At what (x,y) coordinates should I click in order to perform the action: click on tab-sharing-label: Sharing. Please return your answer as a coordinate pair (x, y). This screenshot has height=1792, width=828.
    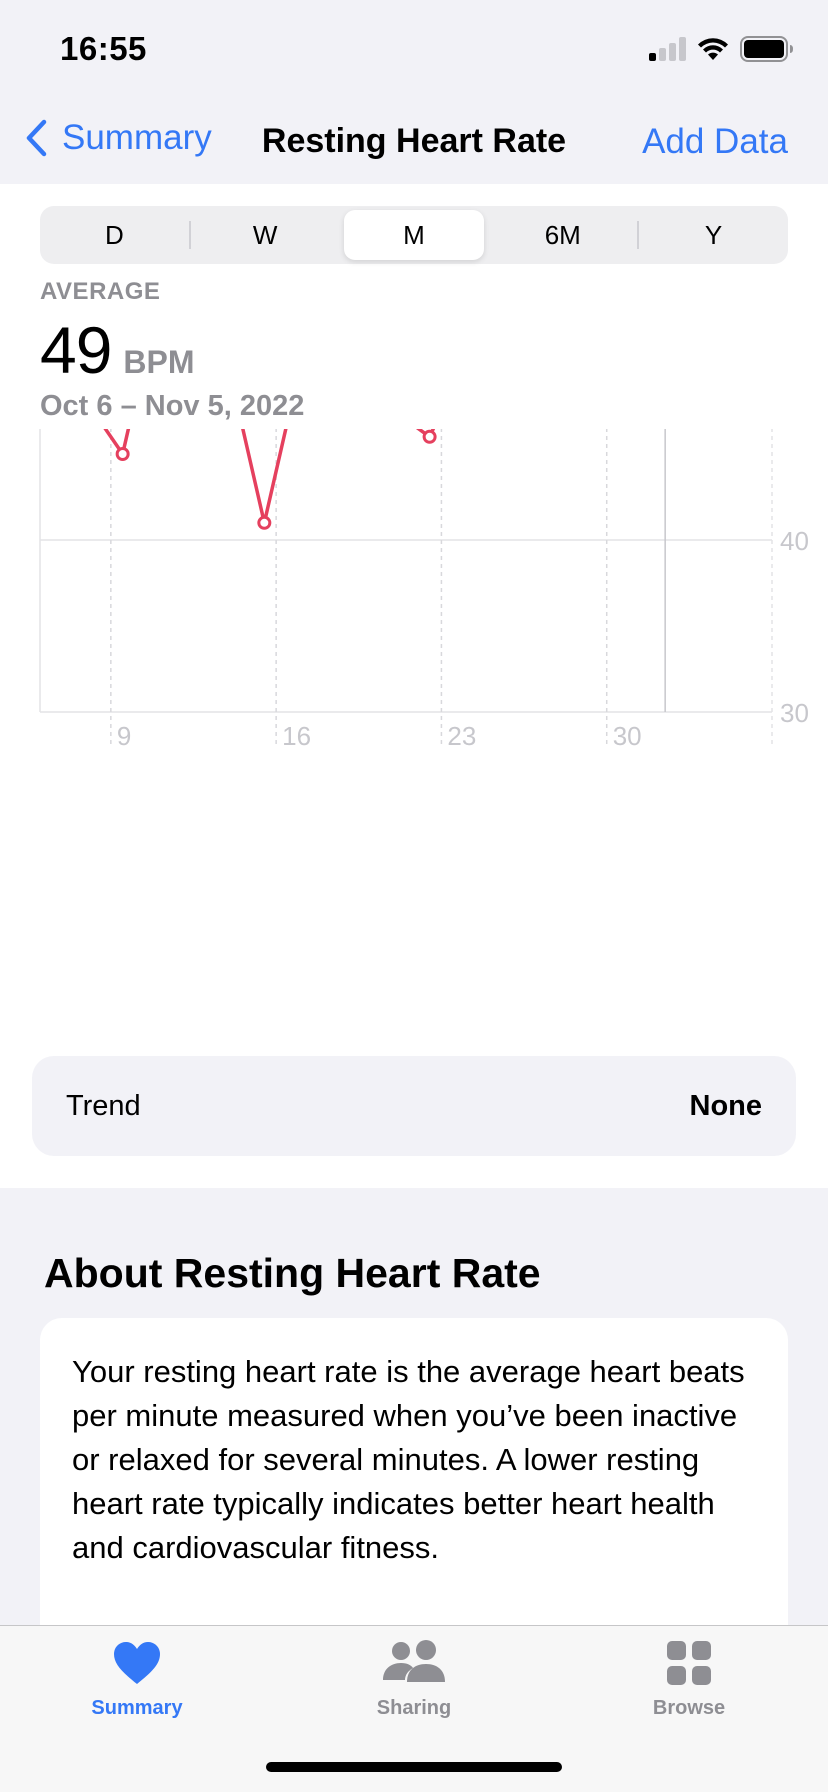
    Looking at the image, I should click on (414, 1708).